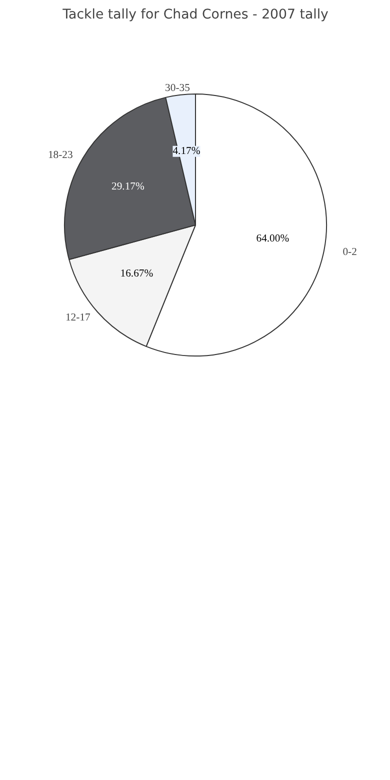  Describe the element at coordinates (177, 88) in the screenshot. I see `slice-label: 30-35` at that location.